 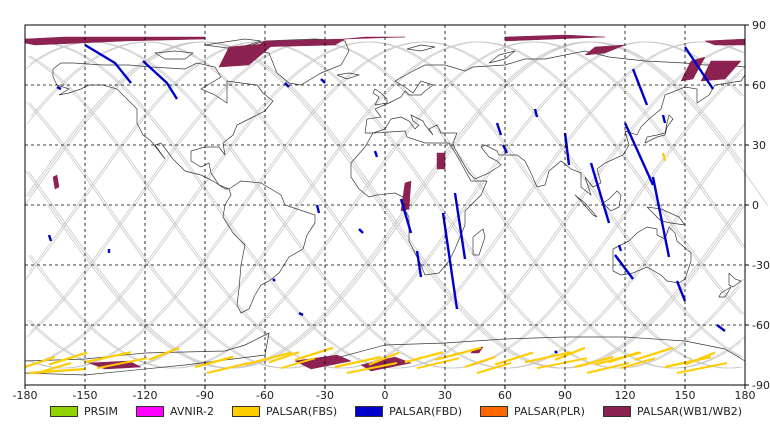 I want to click on coastline-borneo, so click(x=612, y=201).